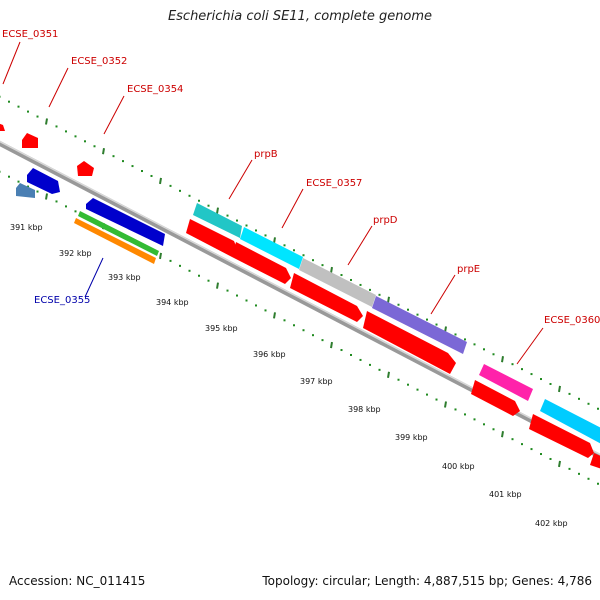 The image size is (600, 600). I want to click on gene-label-ecse-0352: ECSE_0352, so click(99, 61).